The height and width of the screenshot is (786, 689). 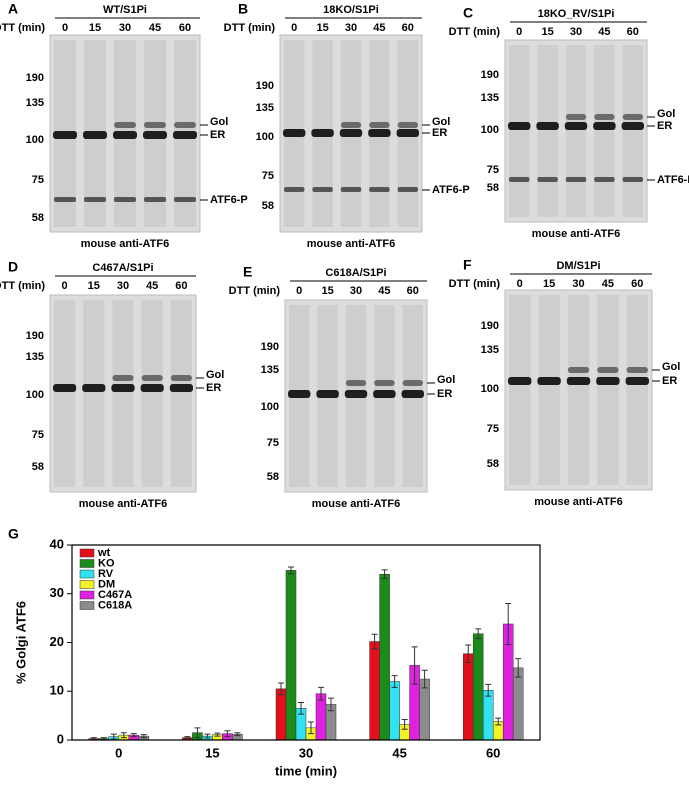 I want to click on panel-label: E, so click(x=247, y=272).